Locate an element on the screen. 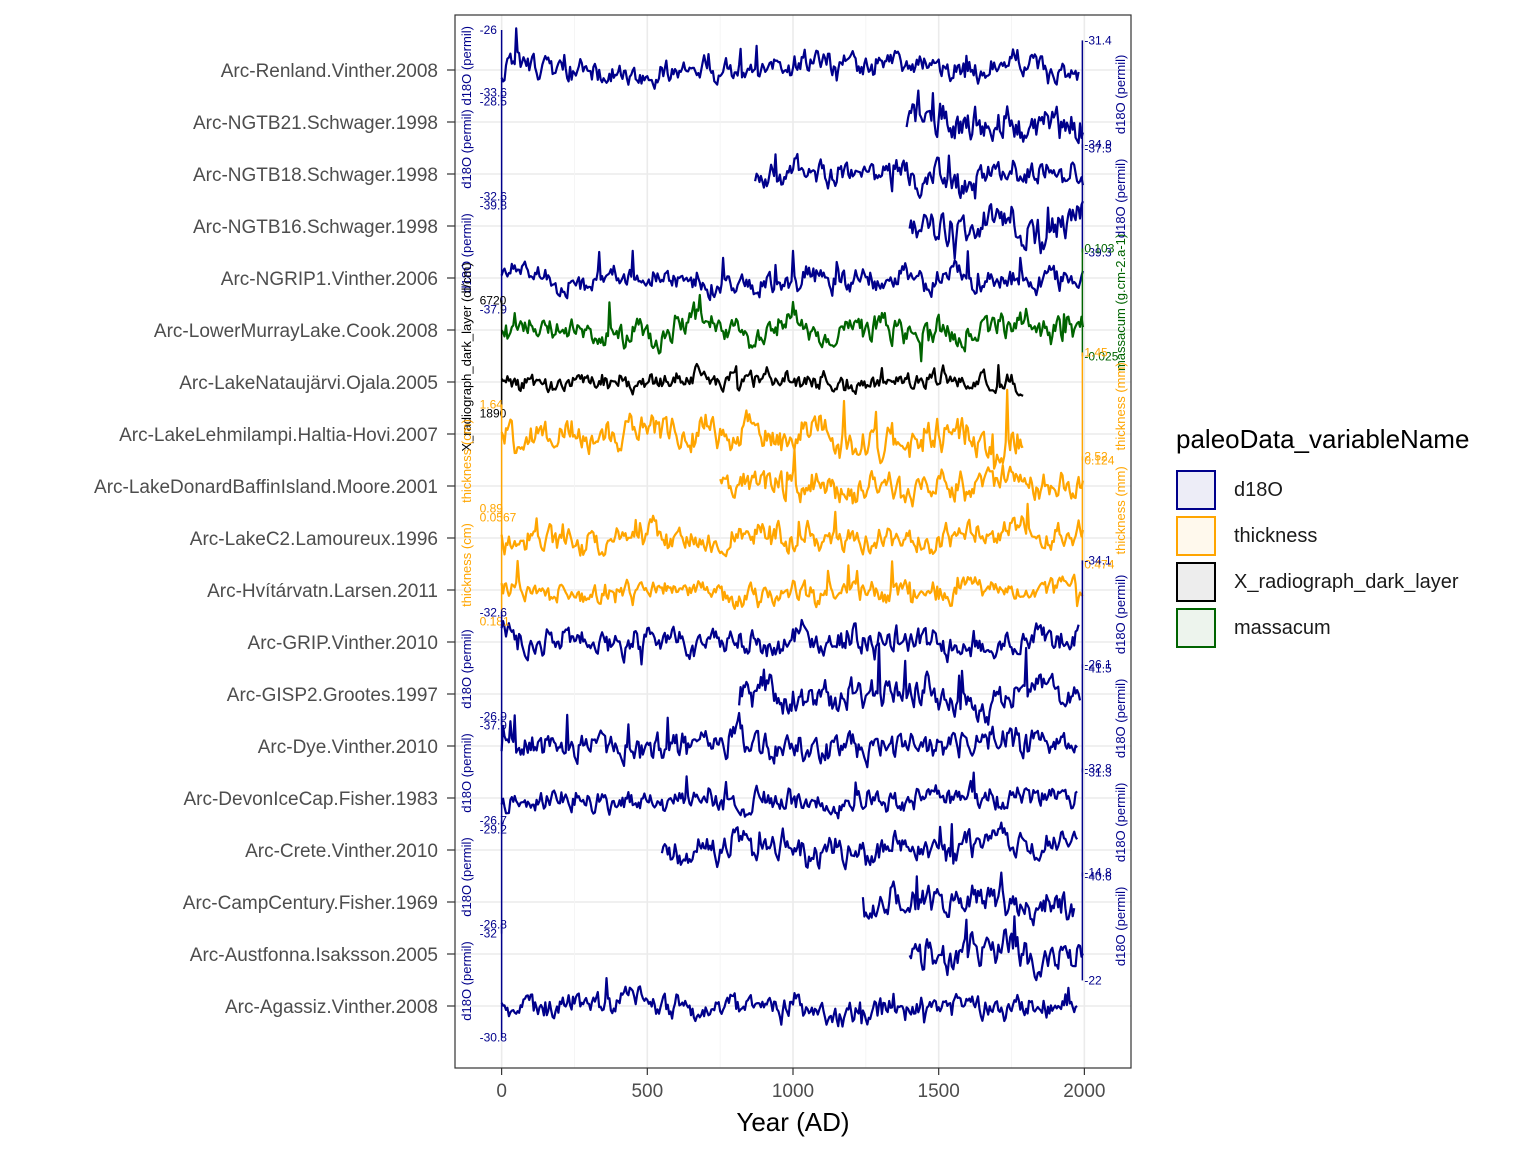 Image resolution: width=1536 pixels, height=1152 pixels. record-axis-name: thickness (cm) is located at coordinates (466, 461).